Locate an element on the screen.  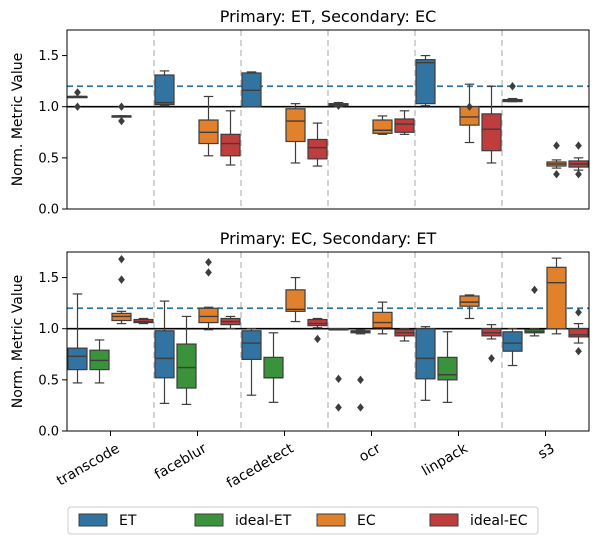
panel-title: Primary: EC, Secondary: ET is located at coordinates (328, 238).